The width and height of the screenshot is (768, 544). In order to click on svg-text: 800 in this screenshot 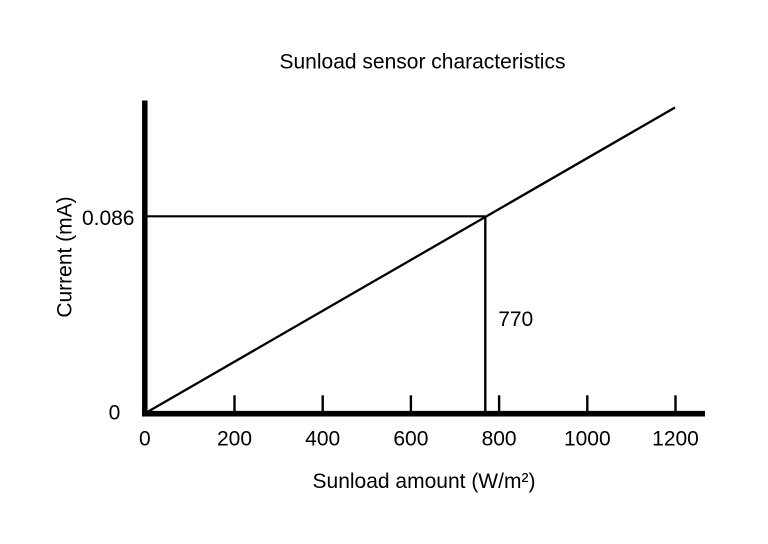, I will do `click(499, 438)`.